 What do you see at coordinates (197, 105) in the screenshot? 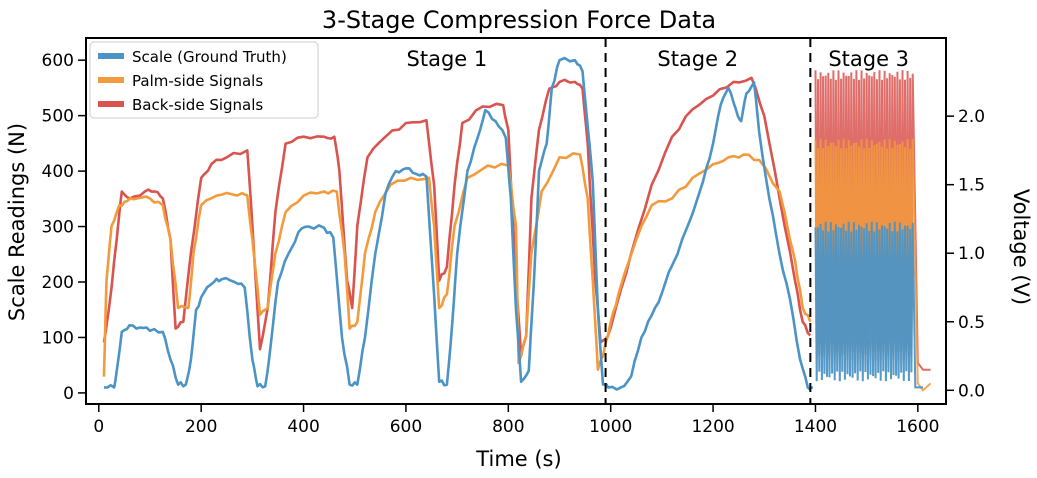
I see `legend-label-back: Back-side Signals` at bounding box center [197, 105].